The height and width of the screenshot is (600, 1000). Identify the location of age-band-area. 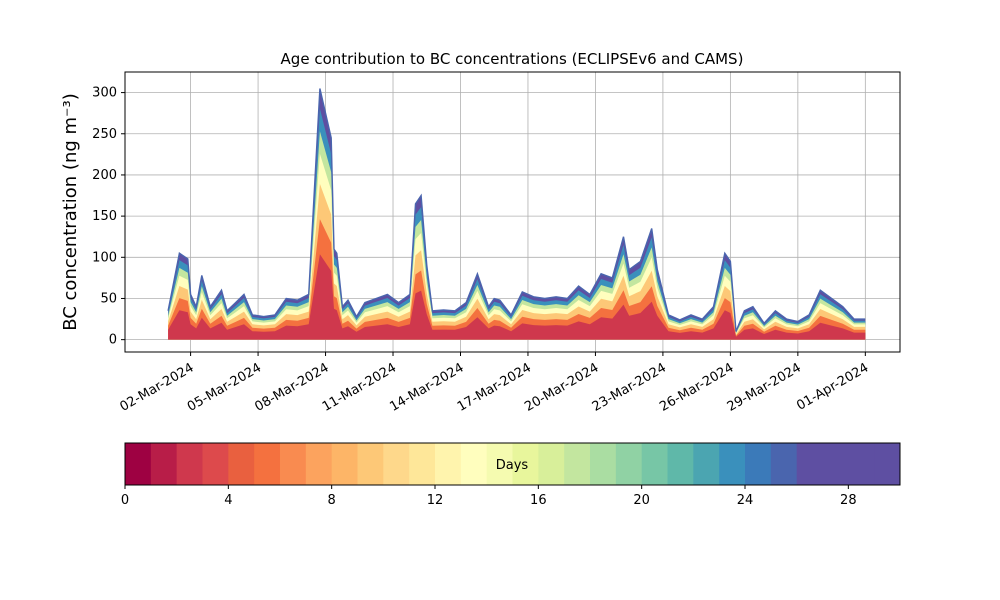
(517, 297).